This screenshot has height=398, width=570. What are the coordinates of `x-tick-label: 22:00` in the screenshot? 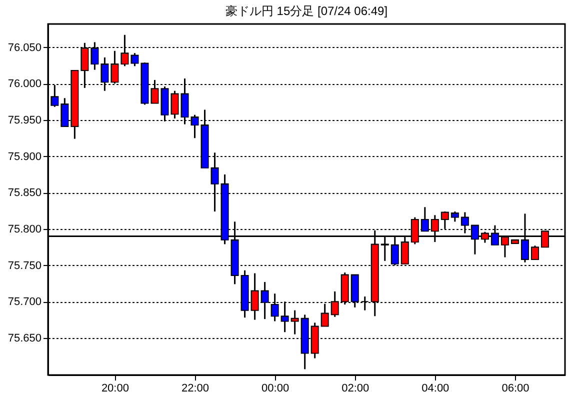 It's located at (195, 388).